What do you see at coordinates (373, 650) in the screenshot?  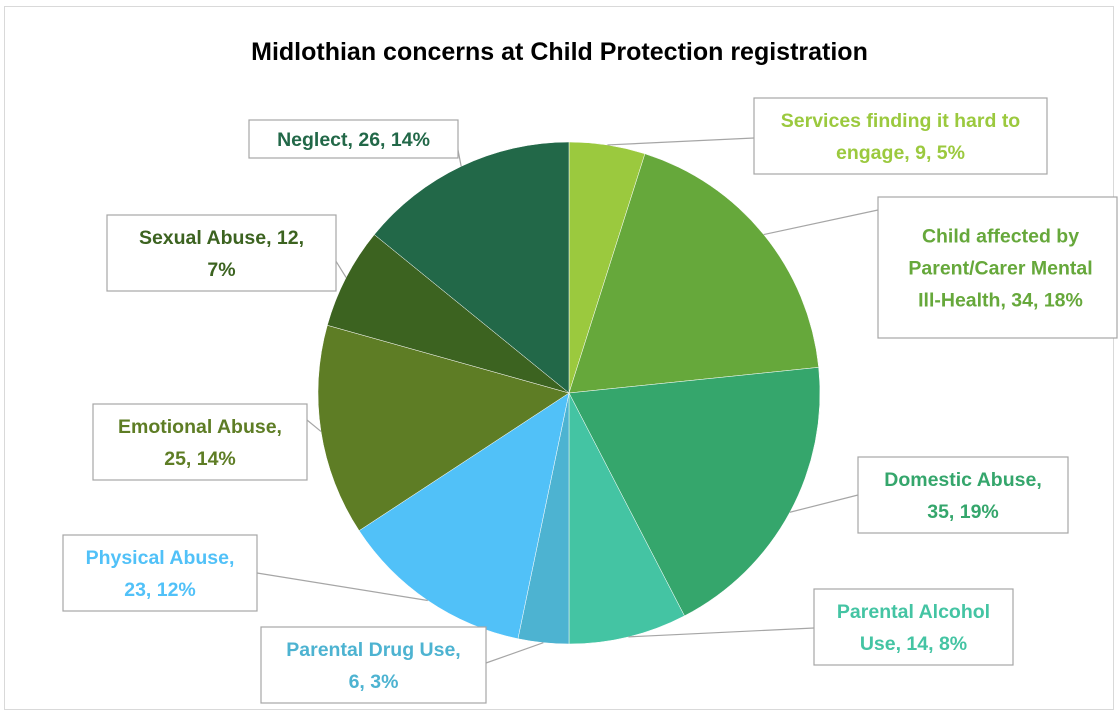 I see `data-label-text: Parental Drug Use,` at bounding box center [373, 650].